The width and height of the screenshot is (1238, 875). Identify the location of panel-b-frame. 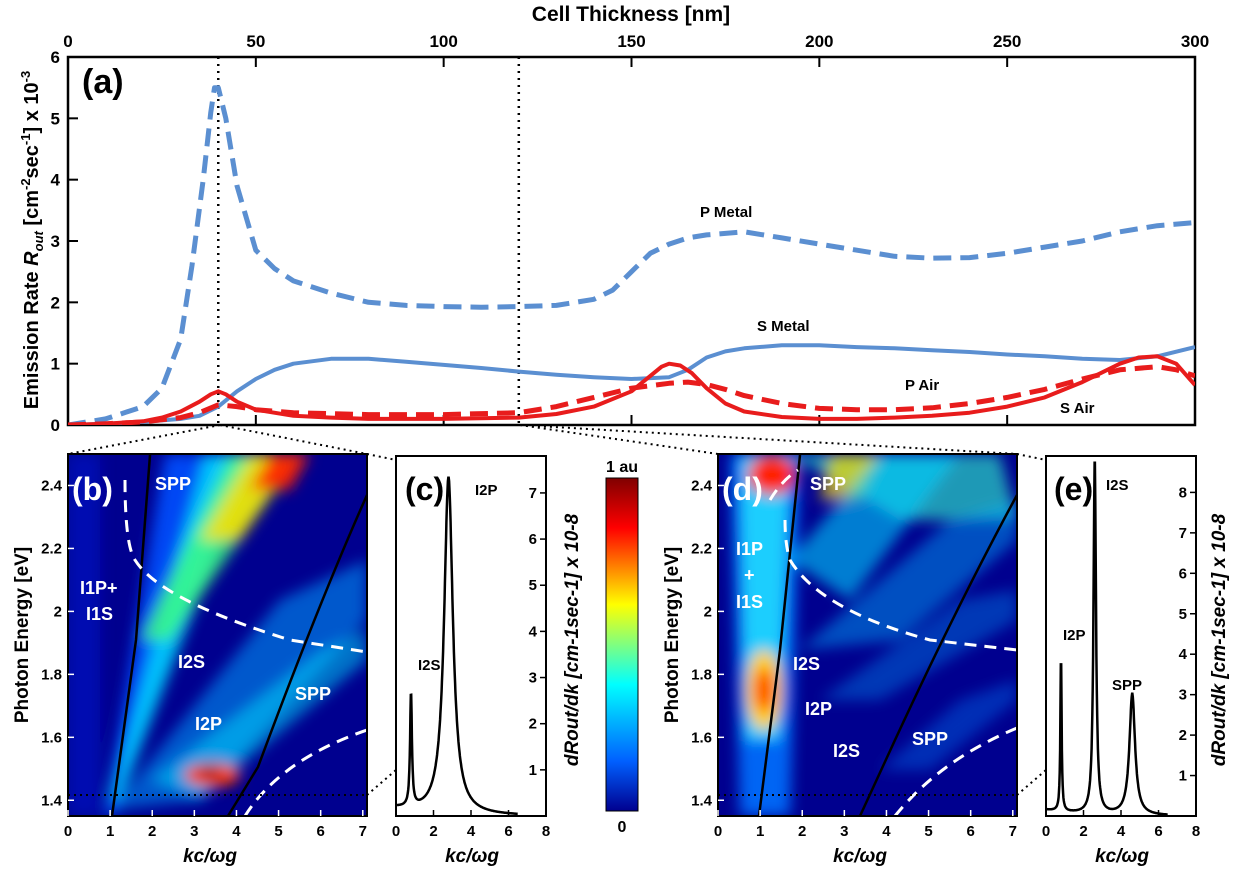
(217, 635).